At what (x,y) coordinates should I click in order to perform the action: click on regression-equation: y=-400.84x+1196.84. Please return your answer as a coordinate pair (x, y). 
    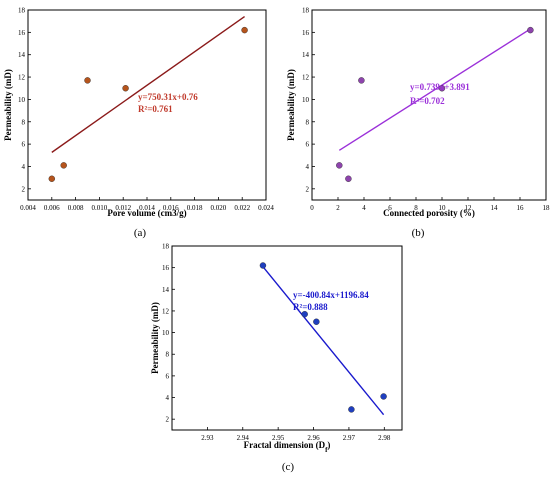
    Looking at the image, I should click on (331, 295).